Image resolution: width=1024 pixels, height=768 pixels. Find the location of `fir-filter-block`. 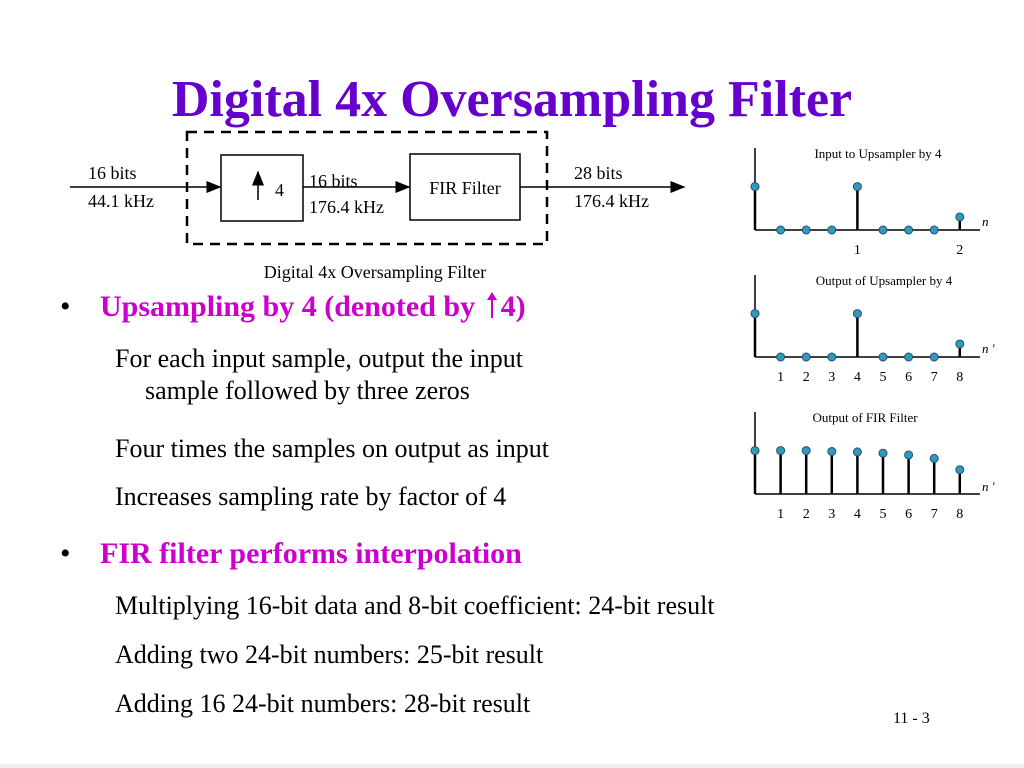

fir-filter-block is located at coordinates (465, 187).